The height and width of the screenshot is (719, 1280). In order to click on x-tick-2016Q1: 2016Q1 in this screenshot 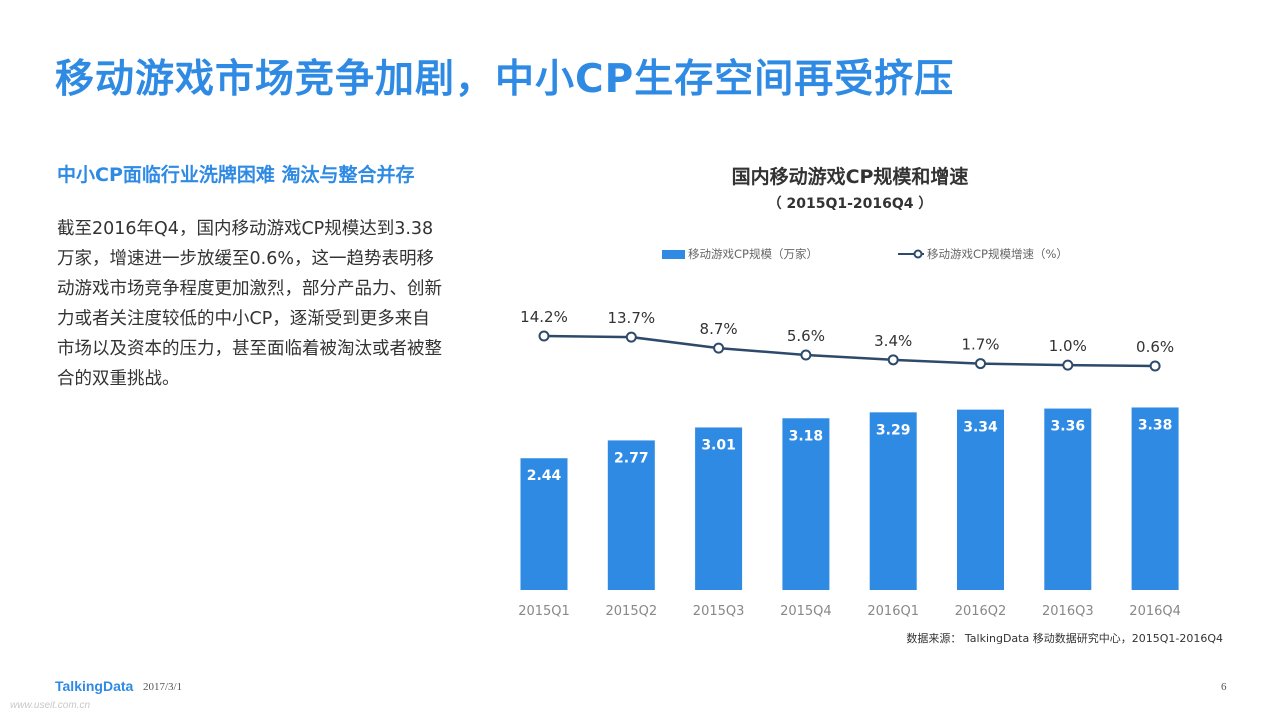, I will do `click(893, 611)`.